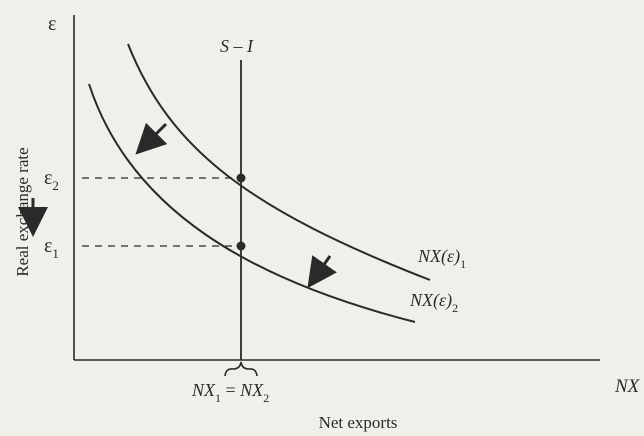 This screenshot has height=436, width=644. Describe the element at coordinates (241, 369) in the screenshot. I see `nx-brace` at that location.